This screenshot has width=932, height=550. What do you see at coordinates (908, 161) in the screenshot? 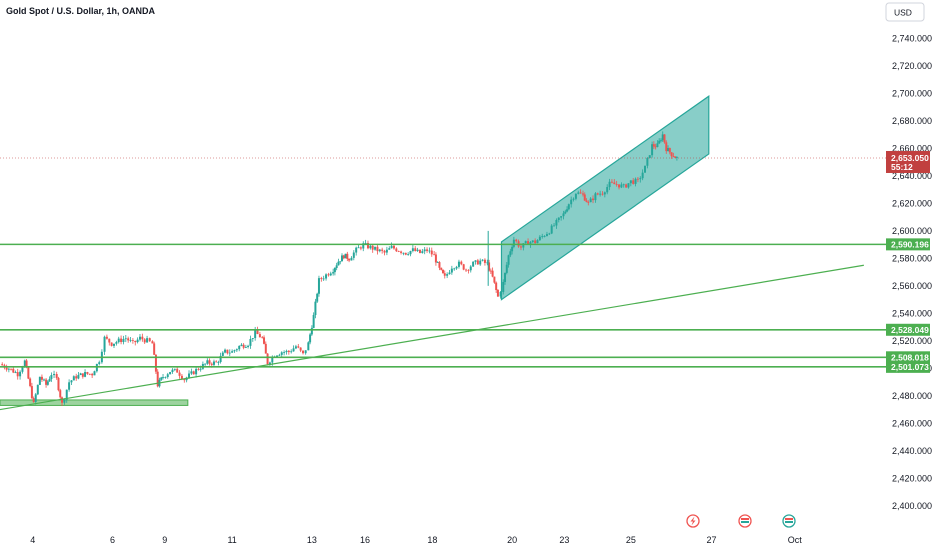
I see `last-price-tag` at bounding box center [908, 161].